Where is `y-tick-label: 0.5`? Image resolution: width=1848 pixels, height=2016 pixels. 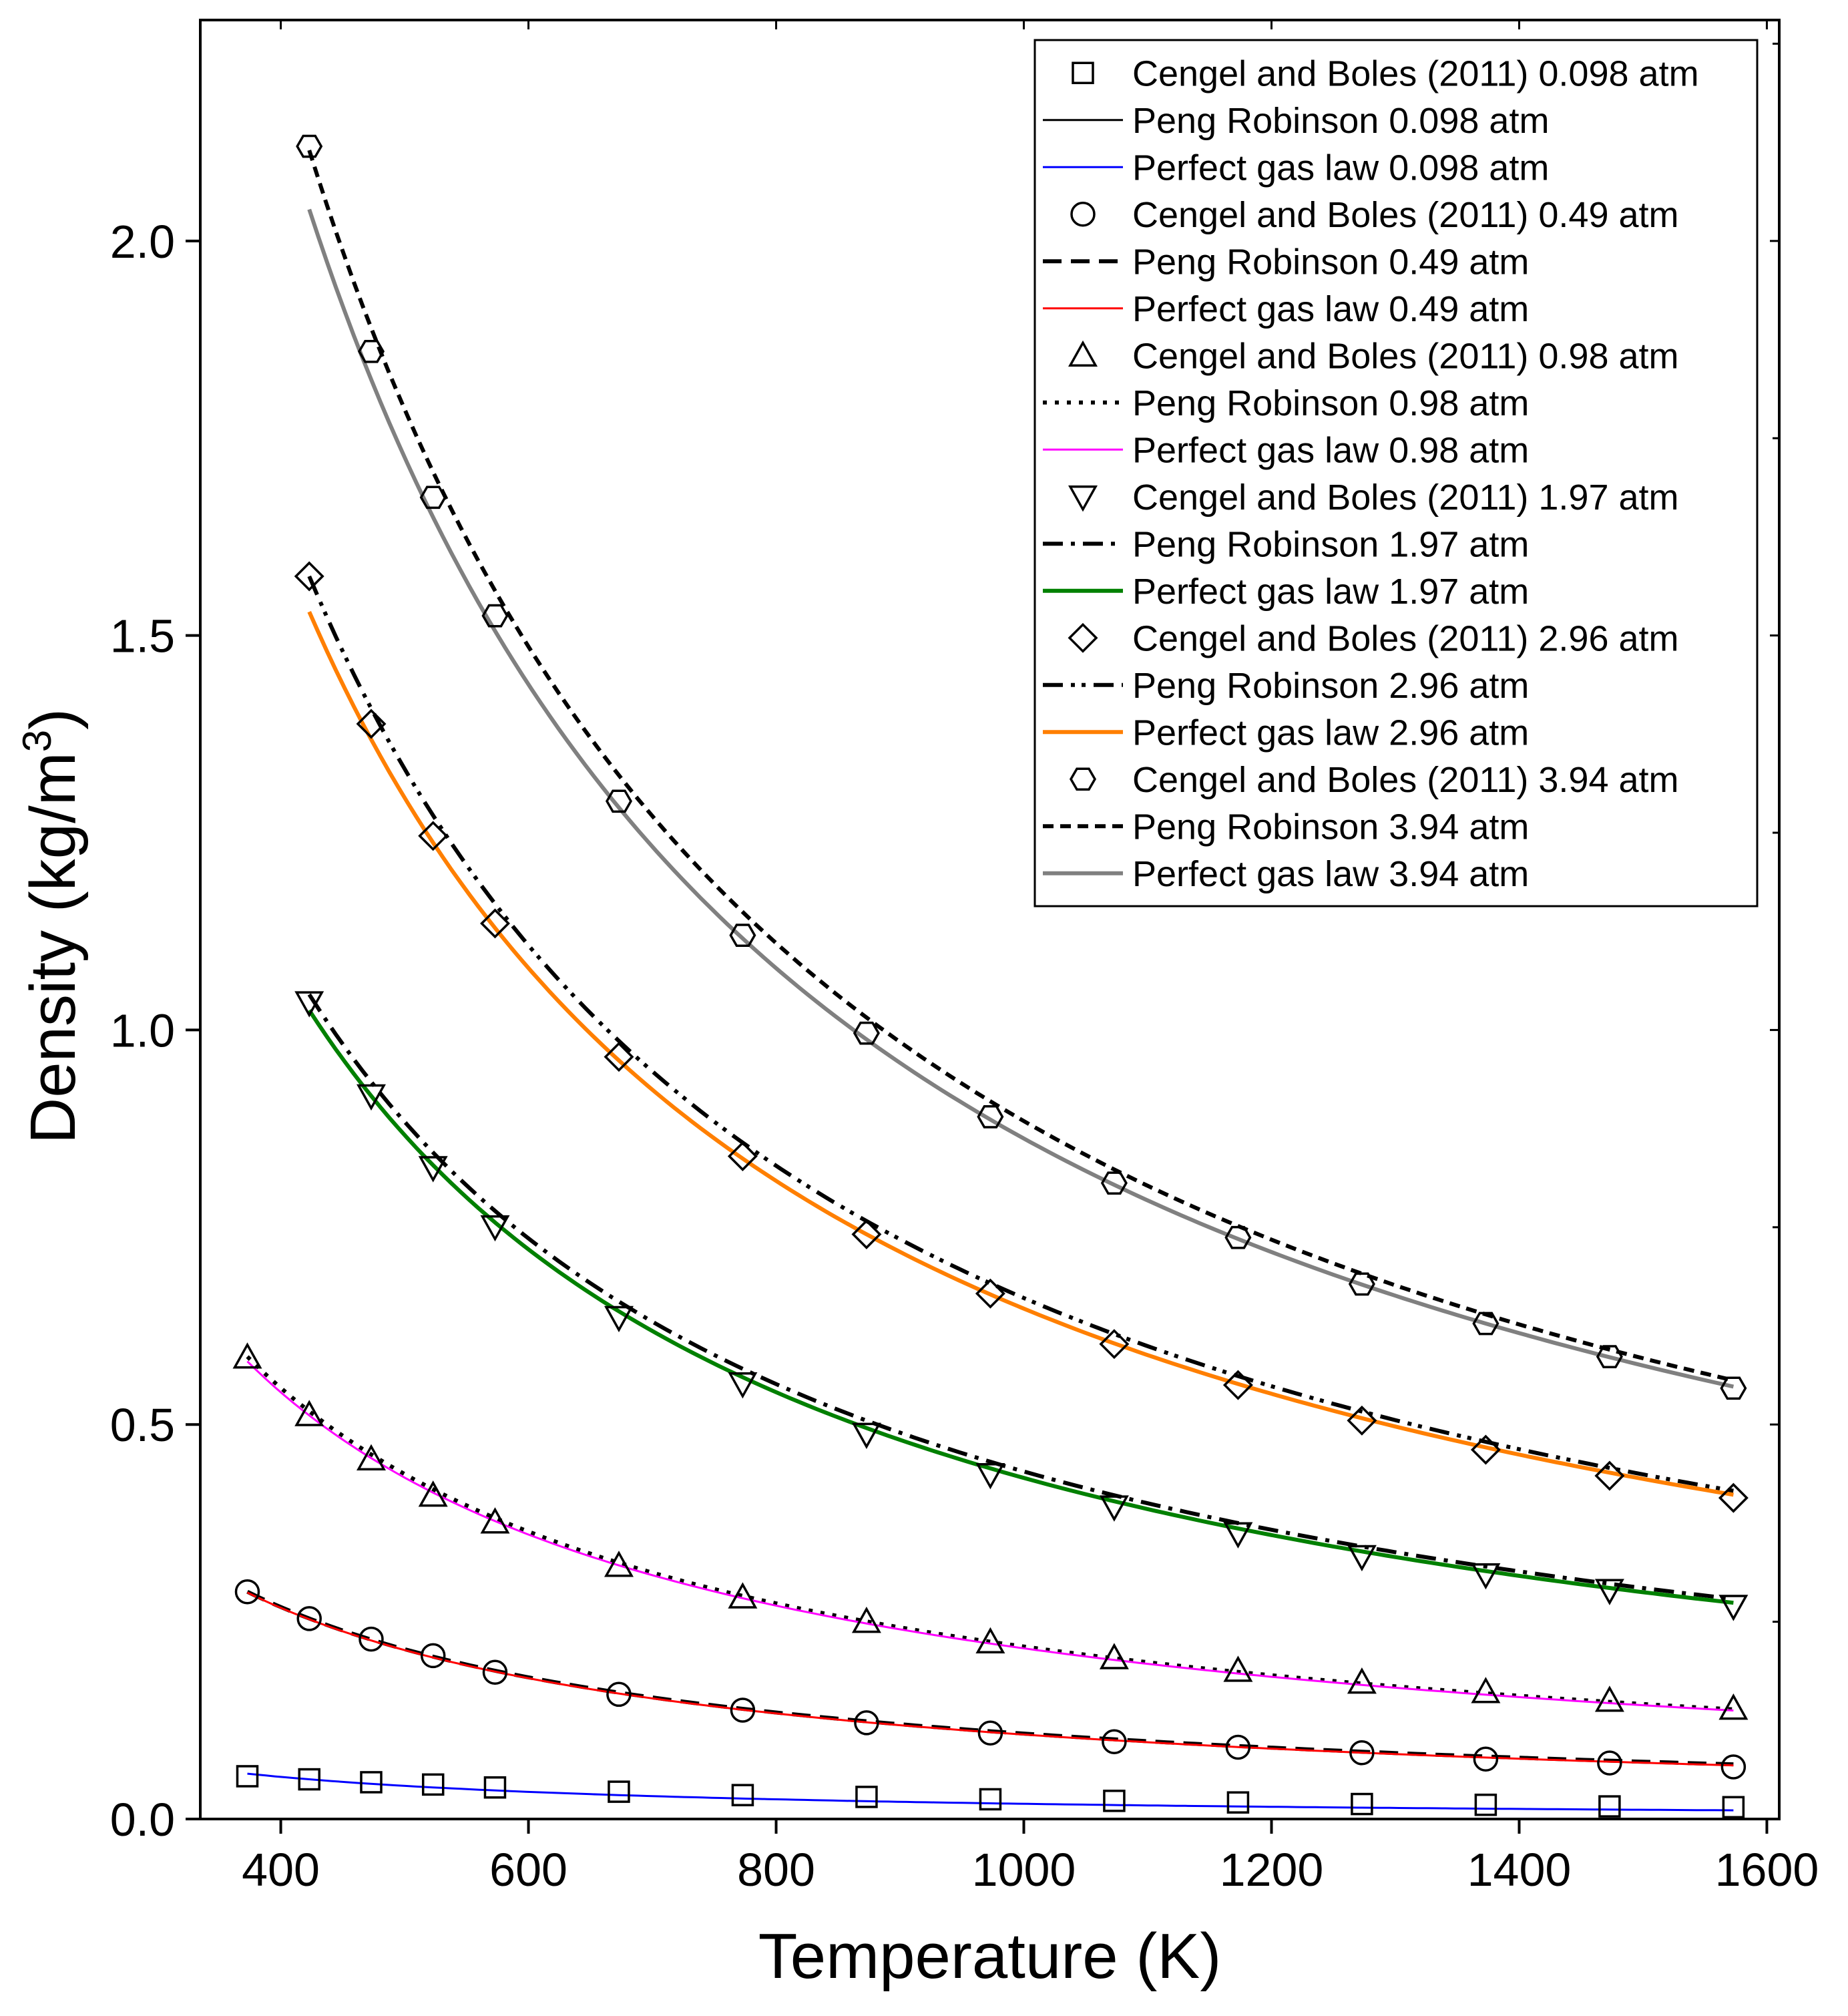 y-tick-label: 0.5 is located at coordinates (142, 1425).